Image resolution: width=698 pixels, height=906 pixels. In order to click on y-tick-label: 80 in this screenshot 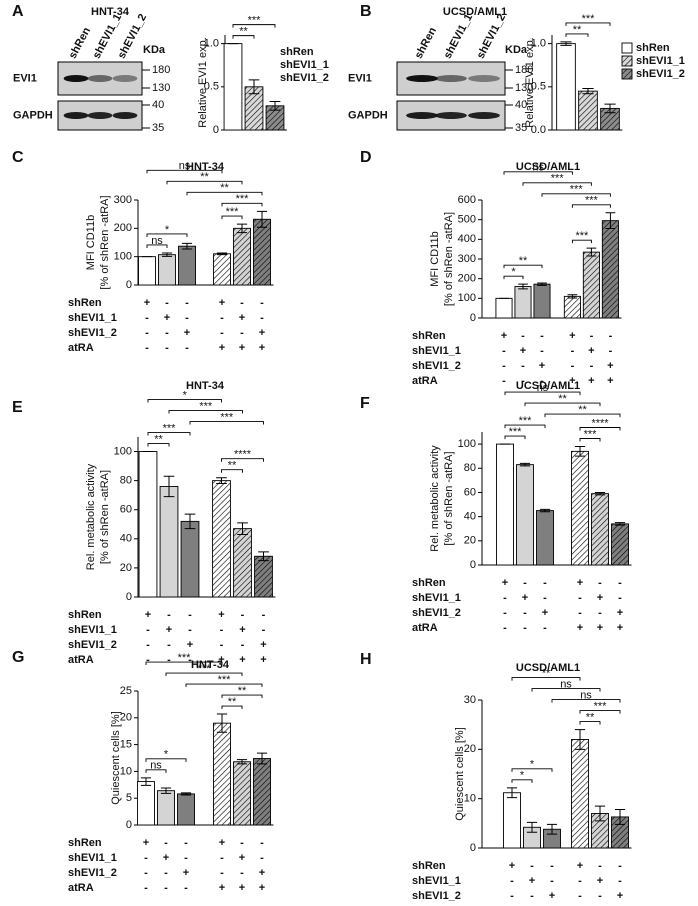, I will do `click(470, 468)`.